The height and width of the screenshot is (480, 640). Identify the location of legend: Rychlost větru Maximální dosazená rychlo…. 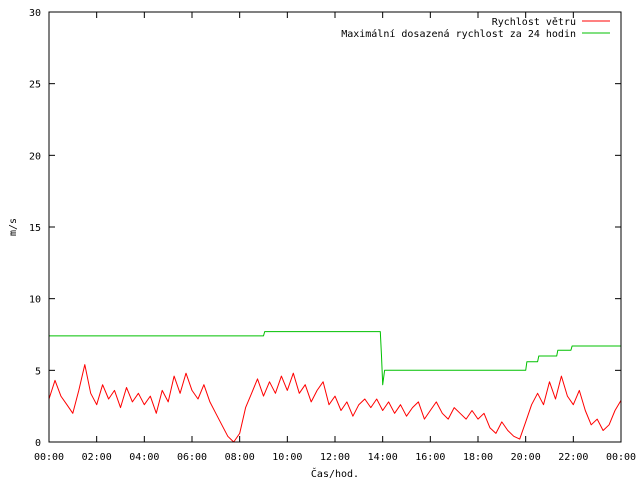
(475, 28).